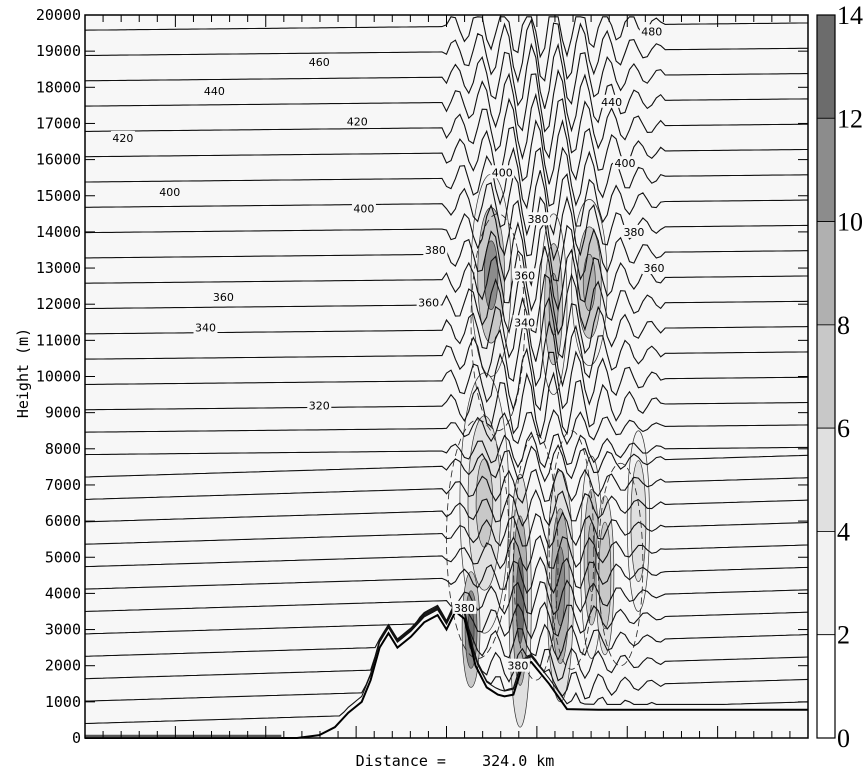 The width and height of the screenshot is (867, 770). What do you see at coordinates (58, 160) in the screenshot?
I see `y-tick-label: 16000` at bounding box center [58, 160].